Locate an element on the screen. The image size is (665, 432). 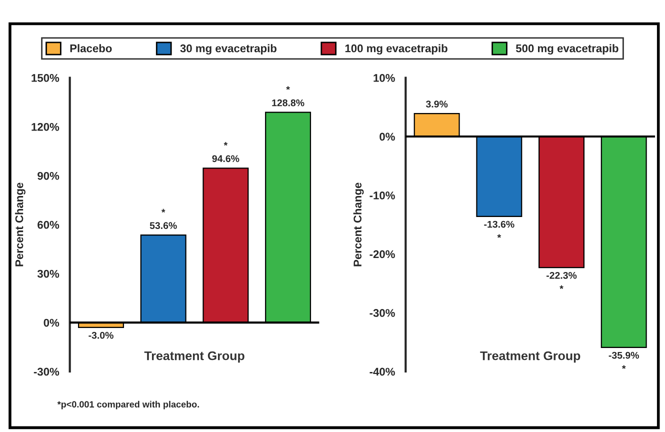
y-tick-label: 10% is located at coordinates (384, 78).